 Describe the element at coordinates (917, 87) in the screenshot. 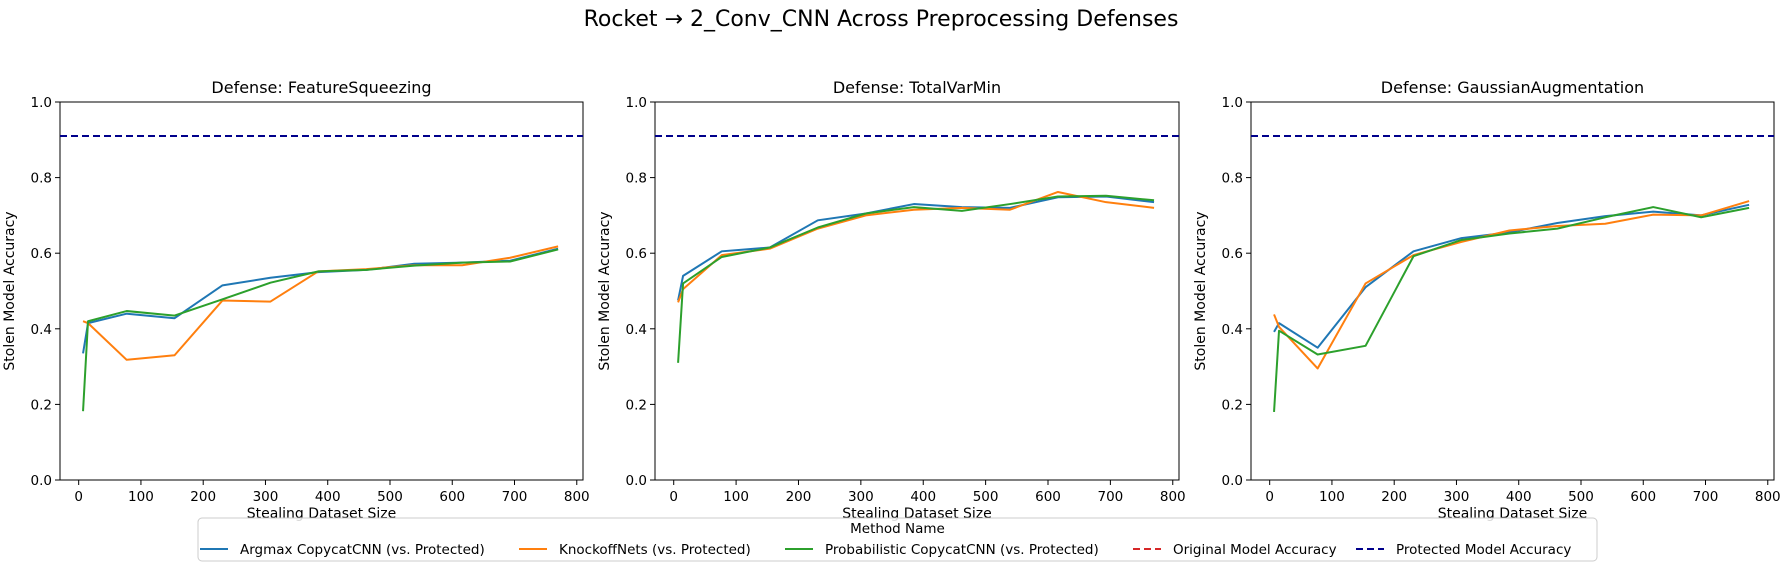

I see `subplot-title: Defense: TotalVarMin` at that location.